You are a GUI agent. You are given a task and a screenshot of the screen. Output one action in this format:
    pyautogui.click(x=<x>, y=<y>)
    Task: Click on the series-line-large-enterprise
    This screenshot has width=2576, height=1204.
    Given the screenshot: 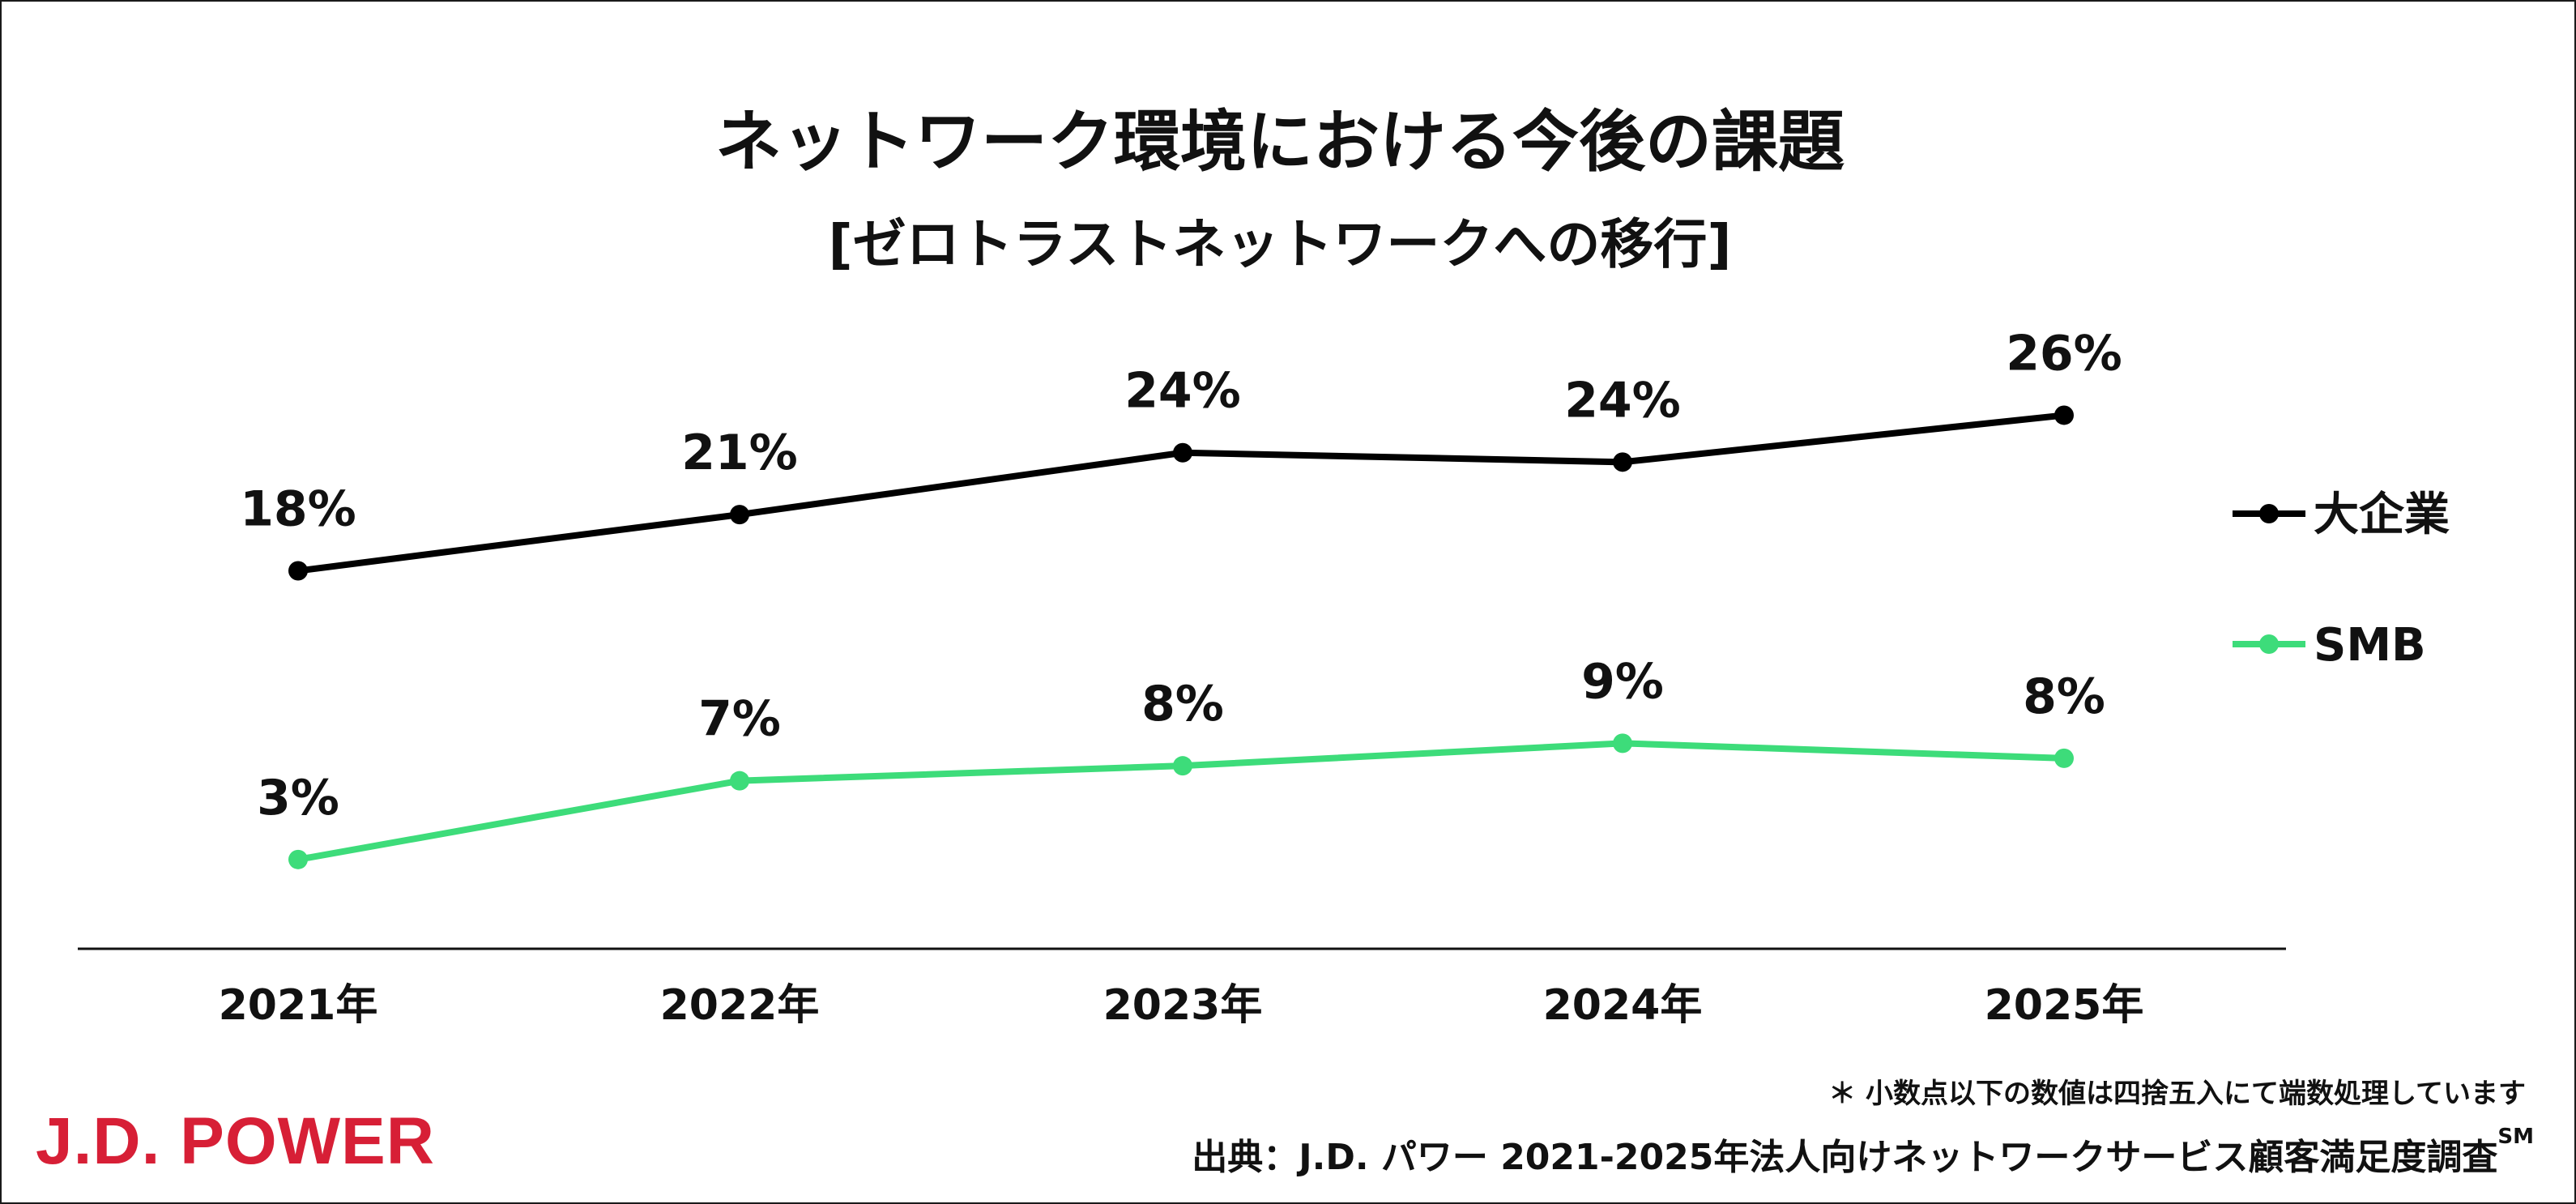 What is the action you would take?
    pyautogui.click(x=1181, y=493)
    